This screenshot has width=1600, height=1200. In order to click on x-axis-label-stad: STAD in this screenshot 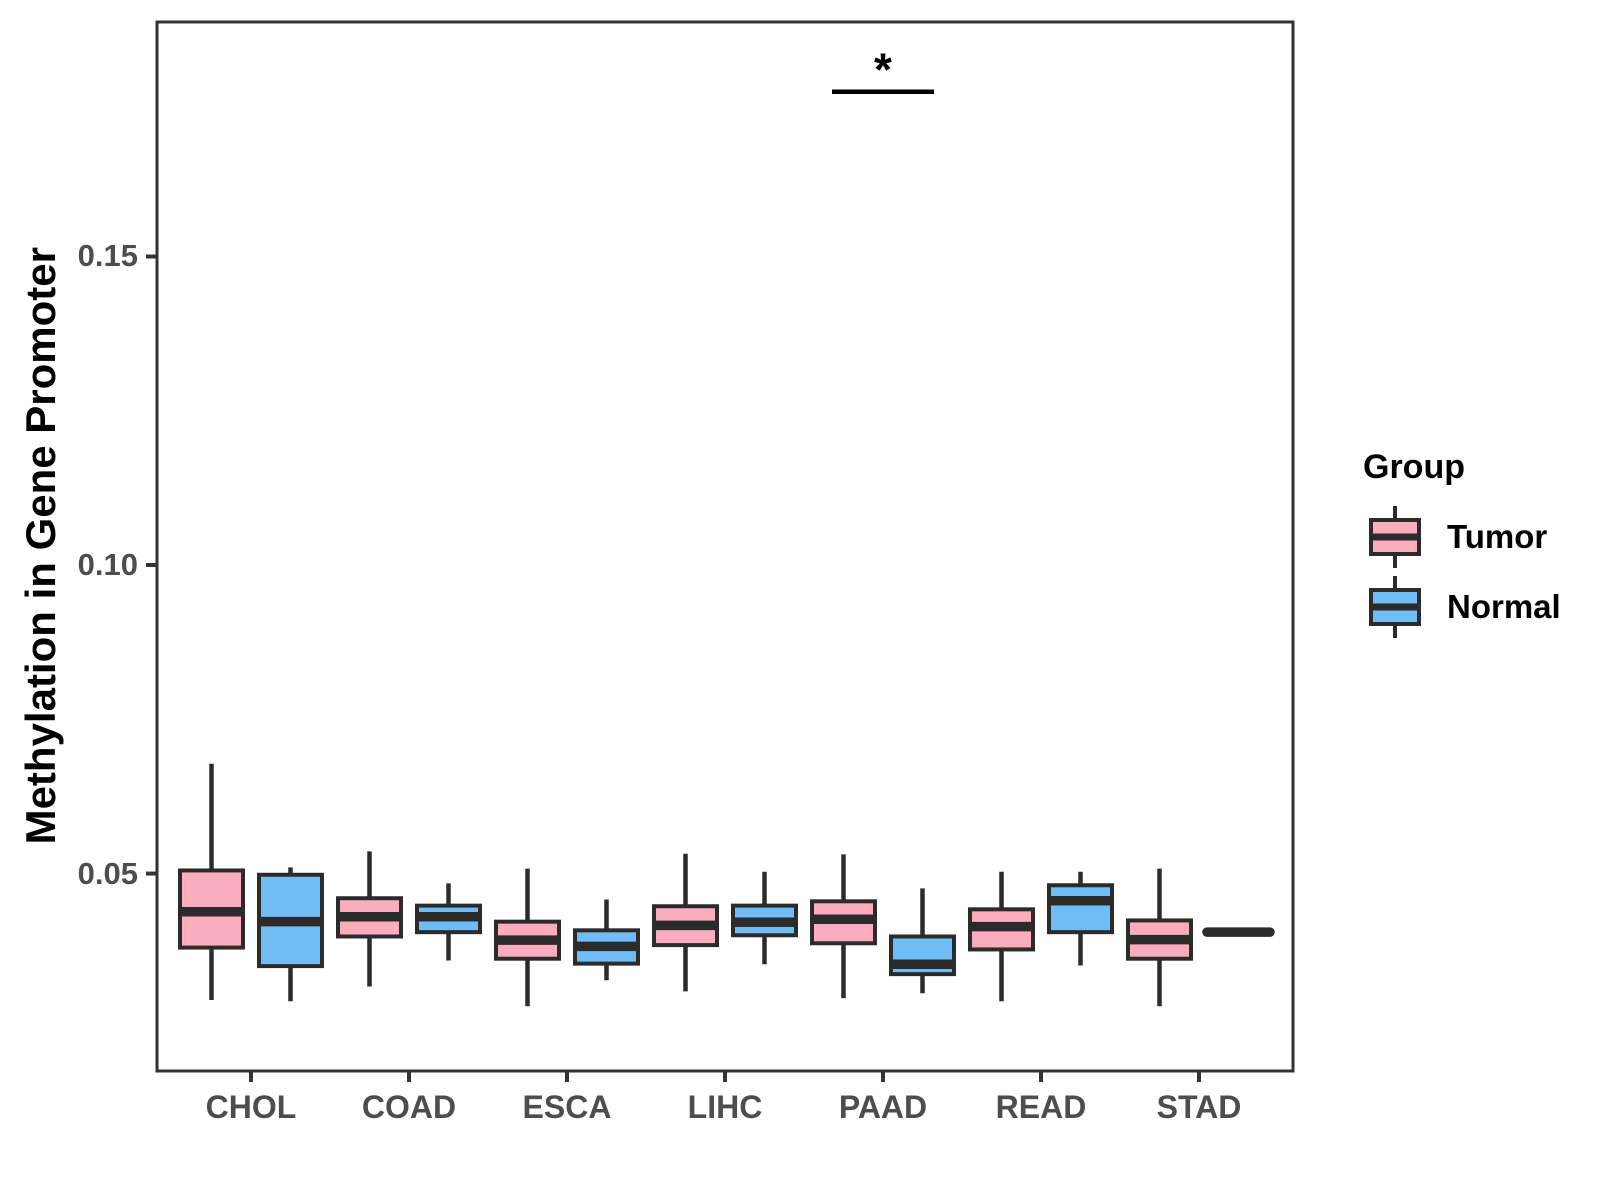, I will do `click(1199, 1107)`.